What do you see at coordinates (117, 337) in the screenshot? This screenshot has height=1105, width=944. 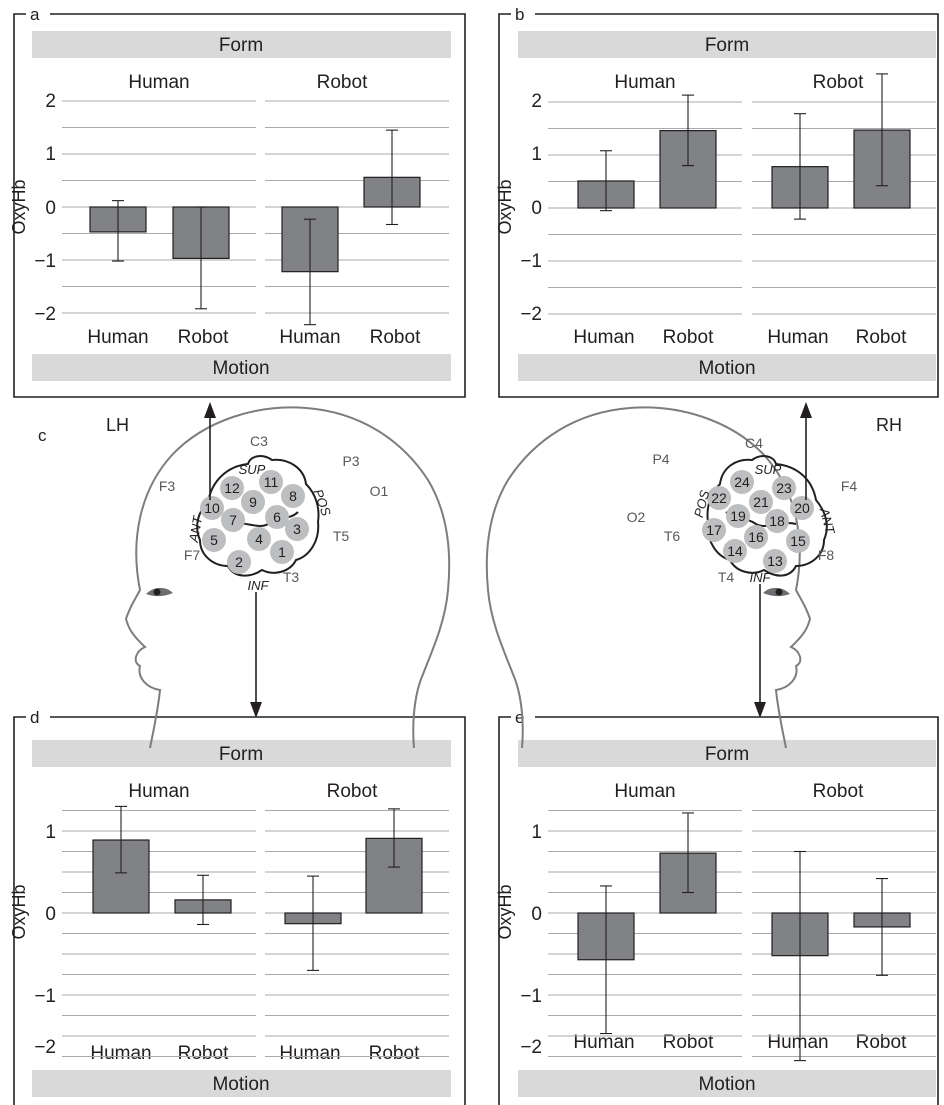 I see `panel-a-xcat: Human` at bounding box center [117, 337].